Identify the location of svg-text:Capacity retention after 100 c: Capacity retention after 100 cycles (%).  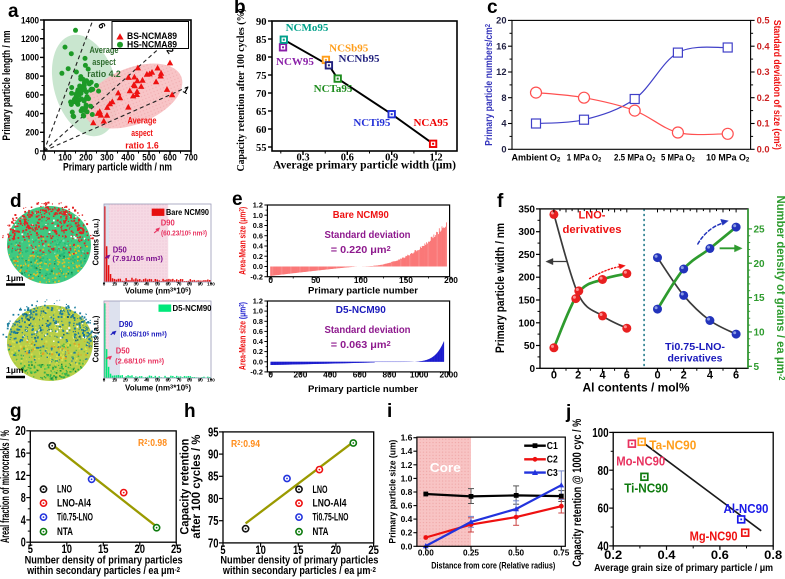
(241, 89).